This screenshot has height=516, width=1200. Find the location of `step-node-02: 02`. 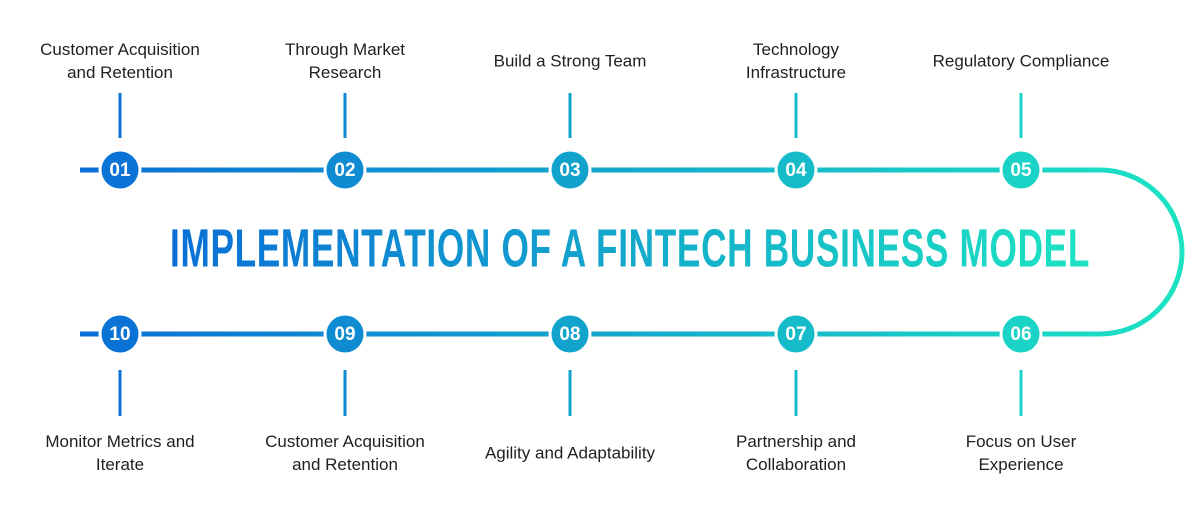

step-node-02: 02 is located at coordinates (345, 170).